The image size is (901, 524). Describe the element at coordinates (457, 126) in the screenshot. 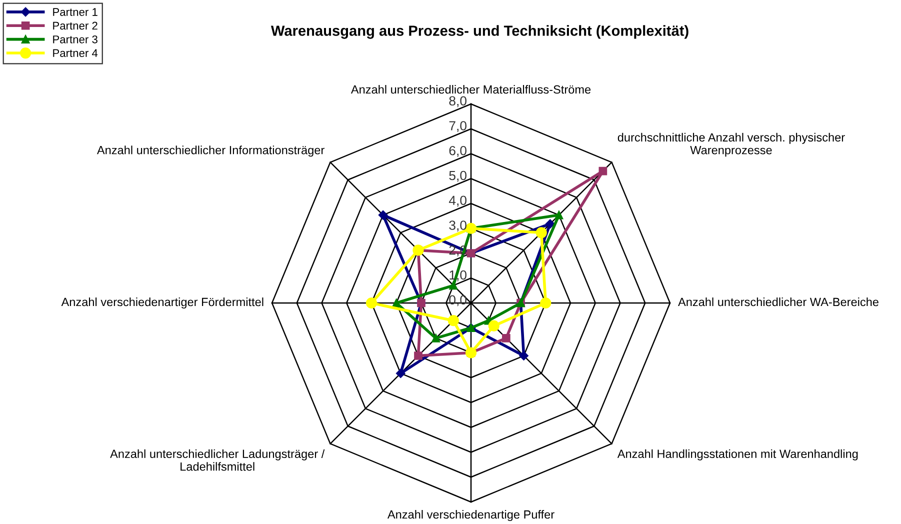

I see `y-tick-label: 7,0` at that location.